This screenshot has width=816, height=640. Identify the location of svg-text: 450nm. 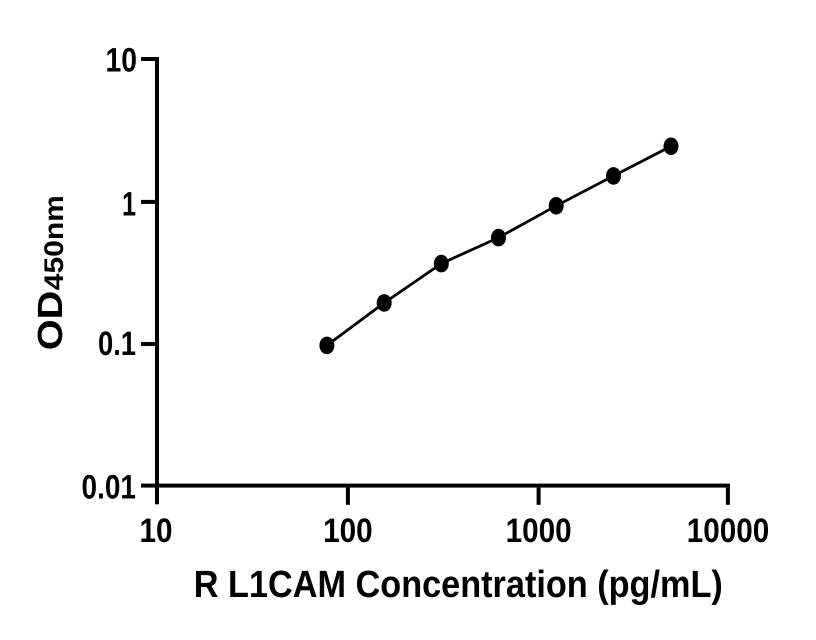
(54, 242).